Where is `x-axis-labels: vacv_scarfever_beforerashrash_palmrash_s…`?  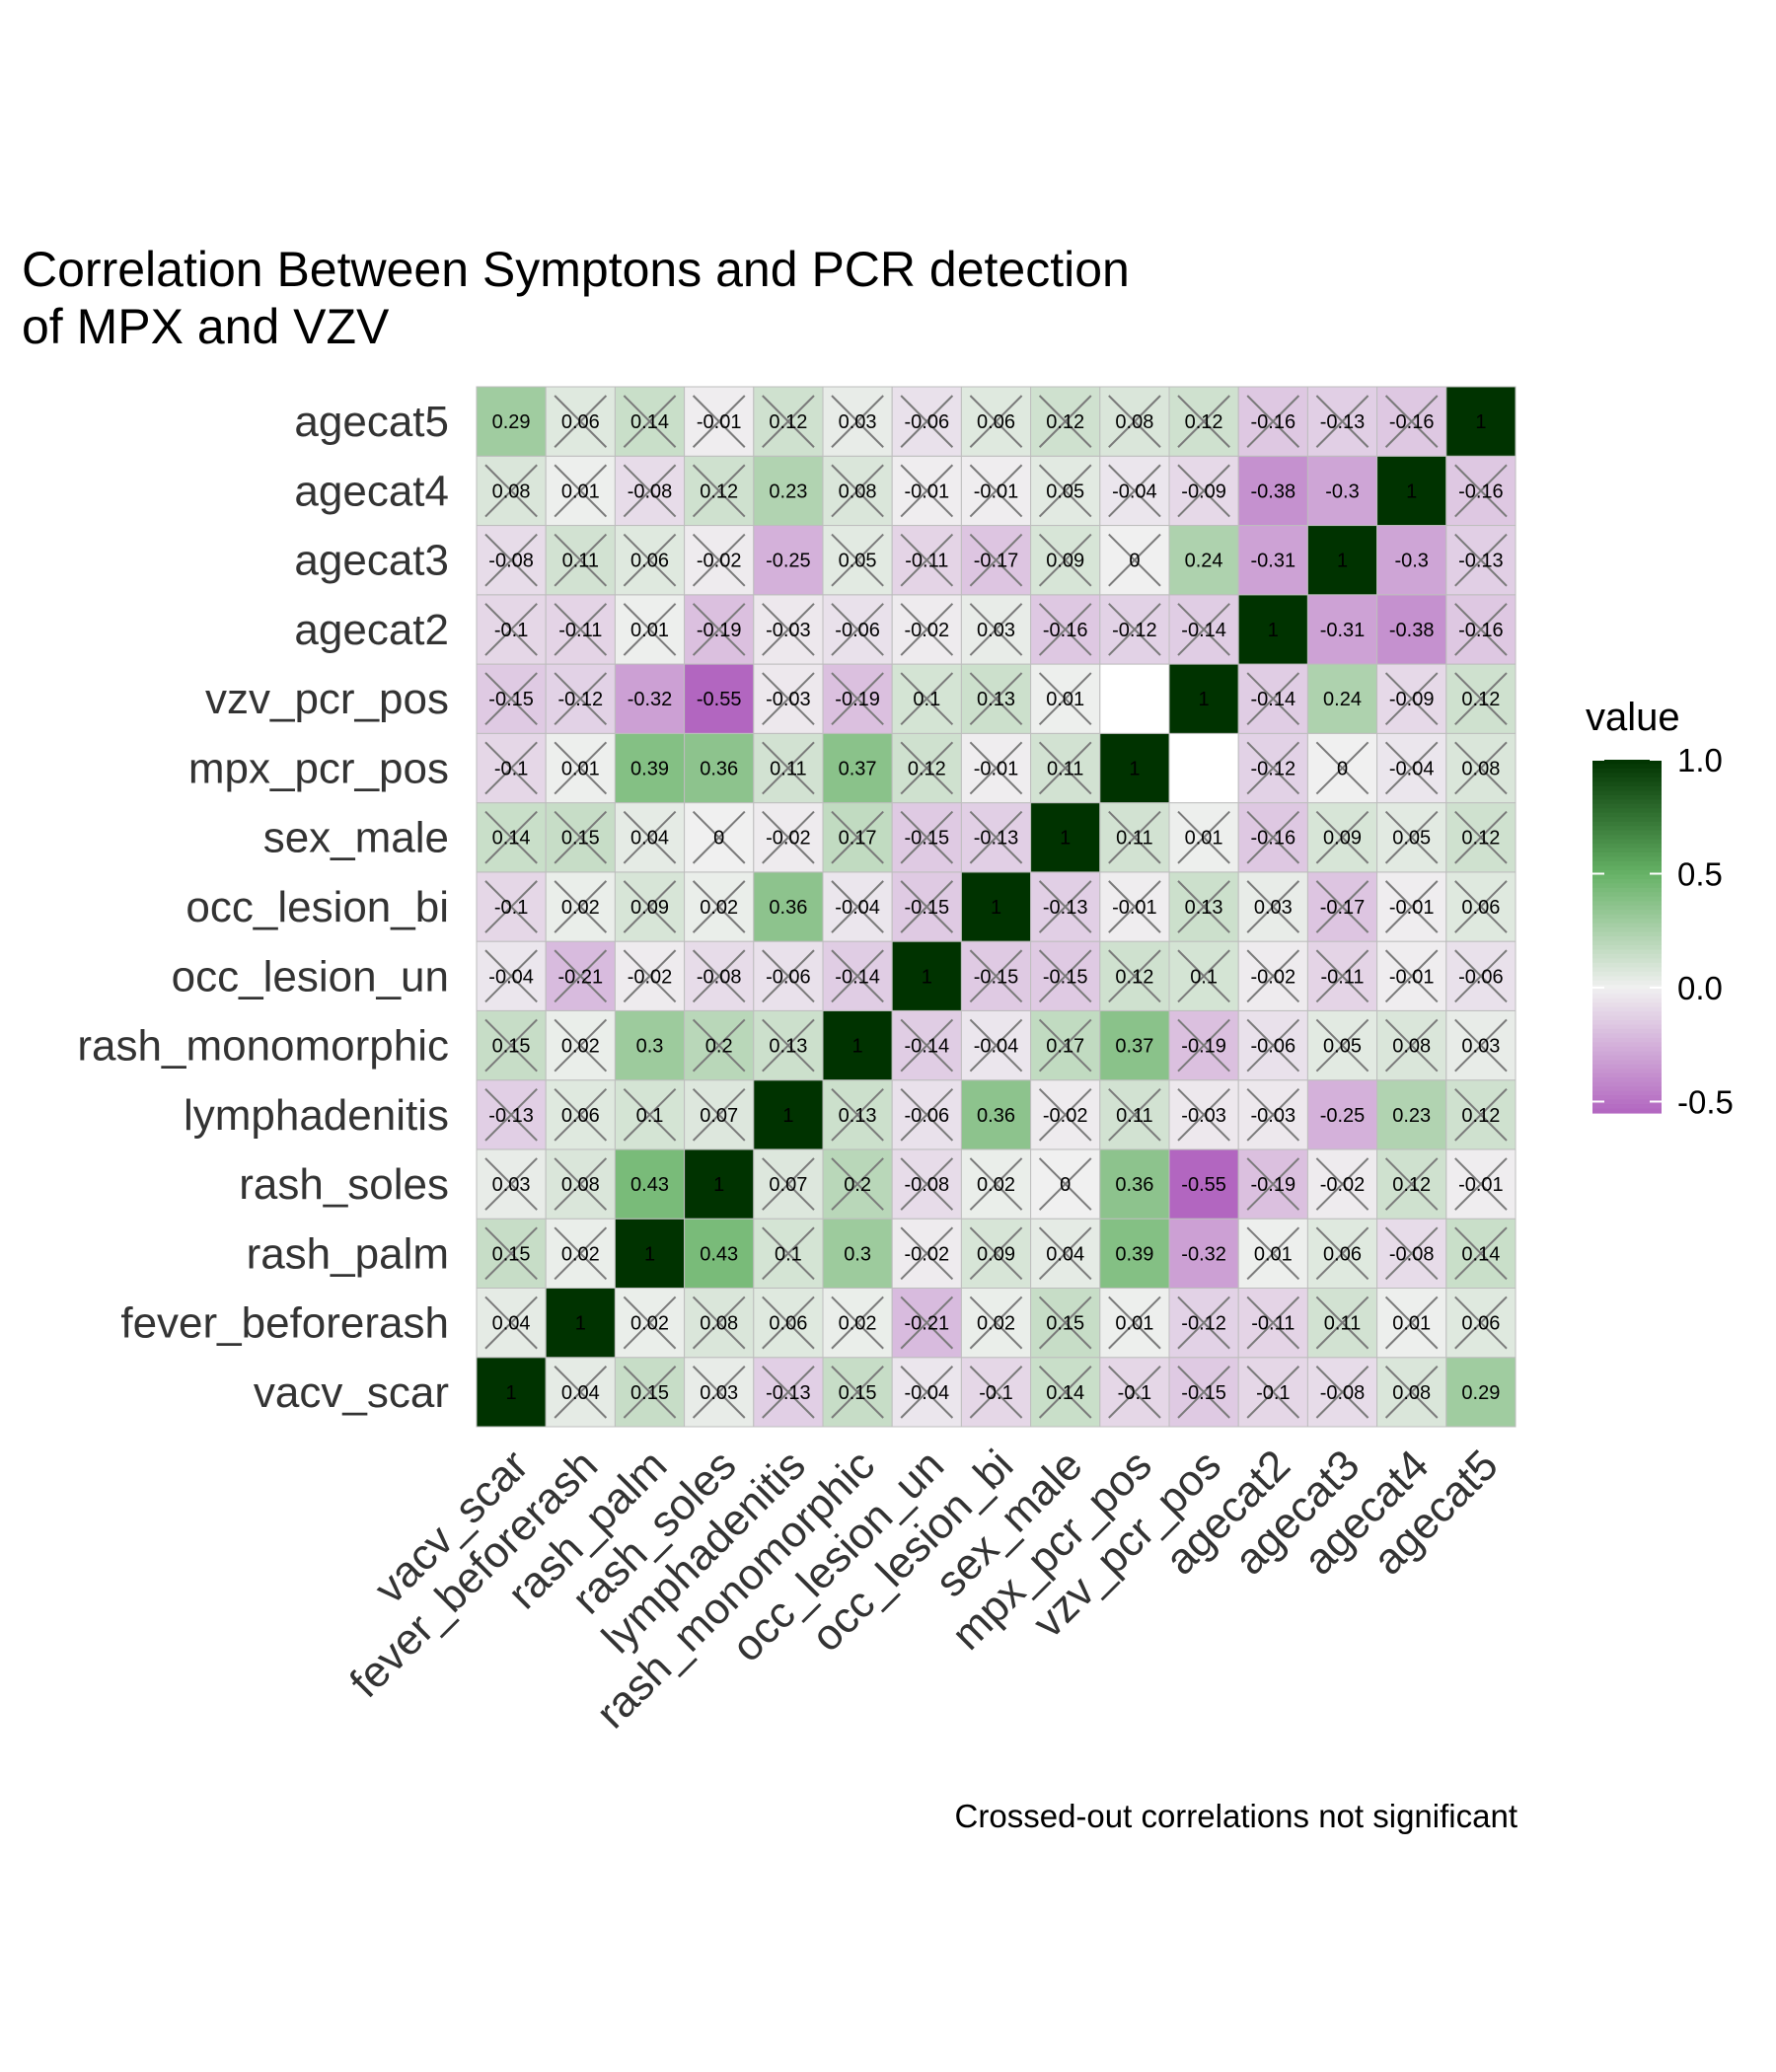 x-axis-labels: vacv_scarfever_beforerashrash_palmrash_s… is located at coordinates (924, 1589).